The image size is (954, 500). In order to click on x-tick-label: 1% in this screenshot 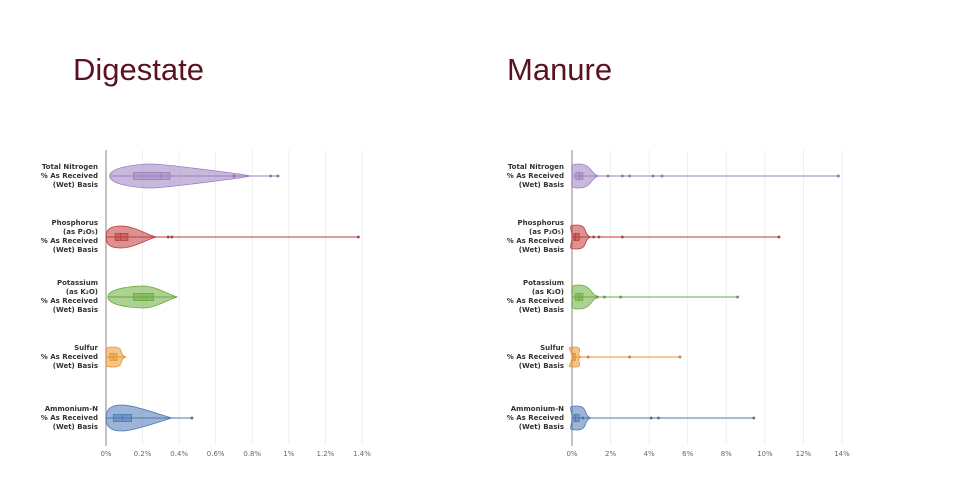, I will do `click(289, 454)`.